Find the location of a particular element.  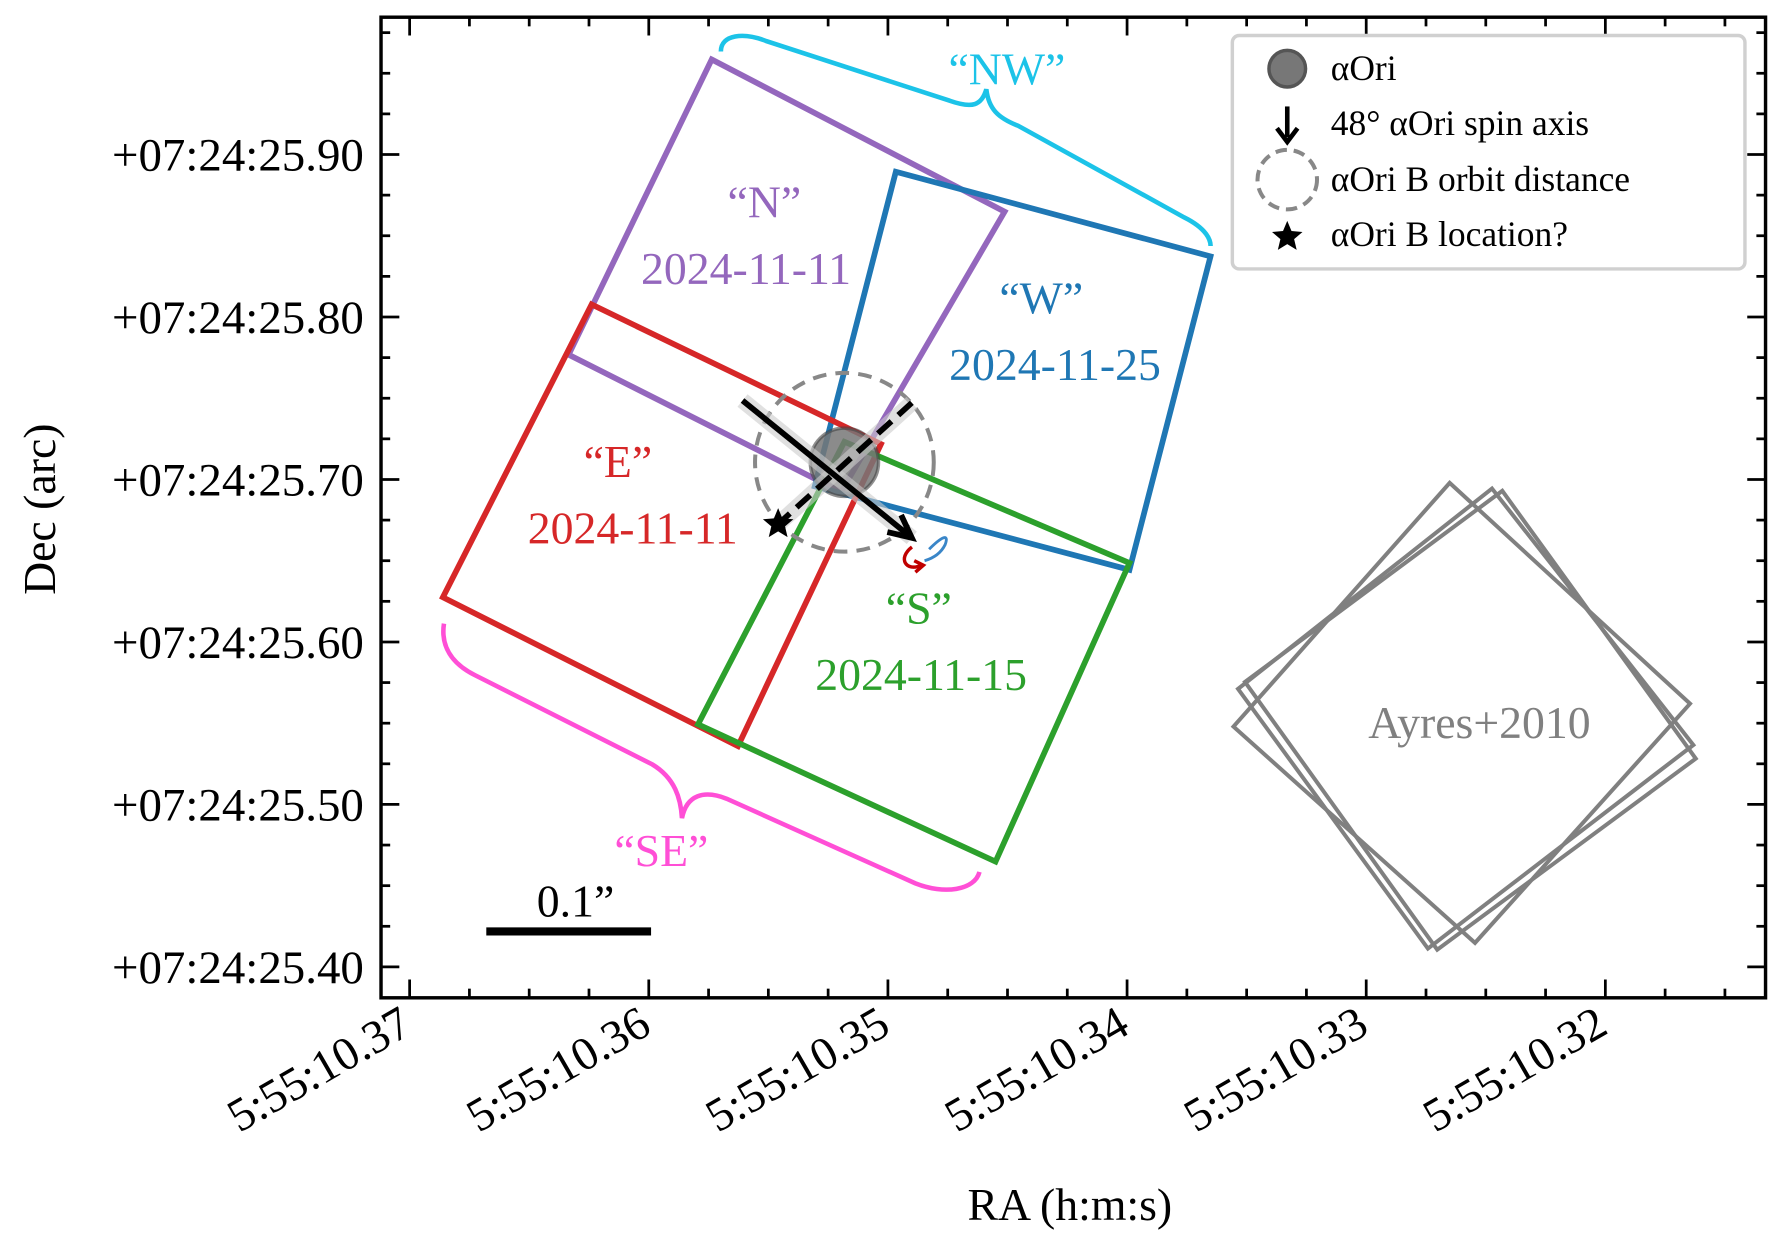

alpha-ori-b-star-icon is located at coordinates (778, 523).